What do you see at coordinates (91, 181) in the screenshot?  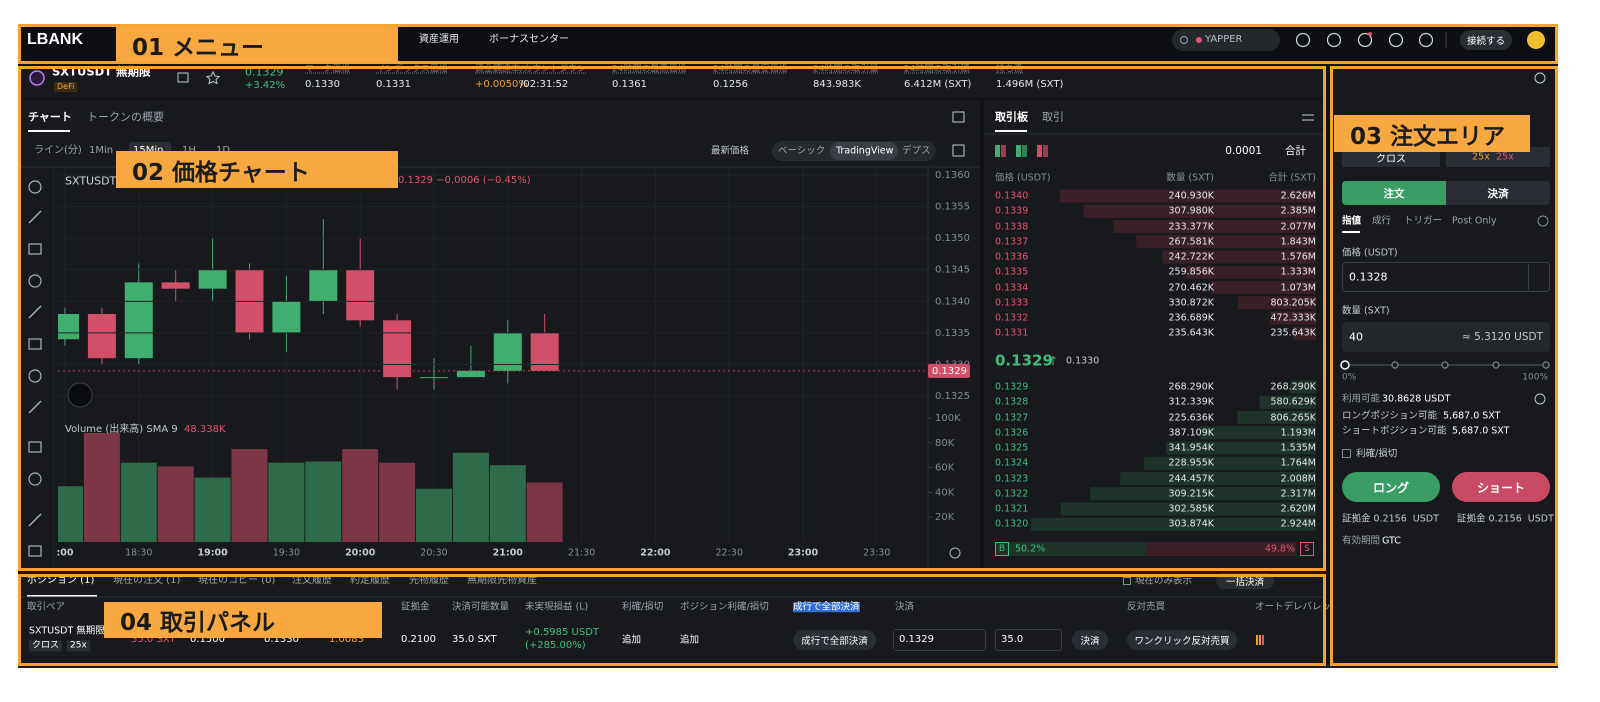 I see `legend-symbol: SXTUSDT` at bounding box center [91, 181].